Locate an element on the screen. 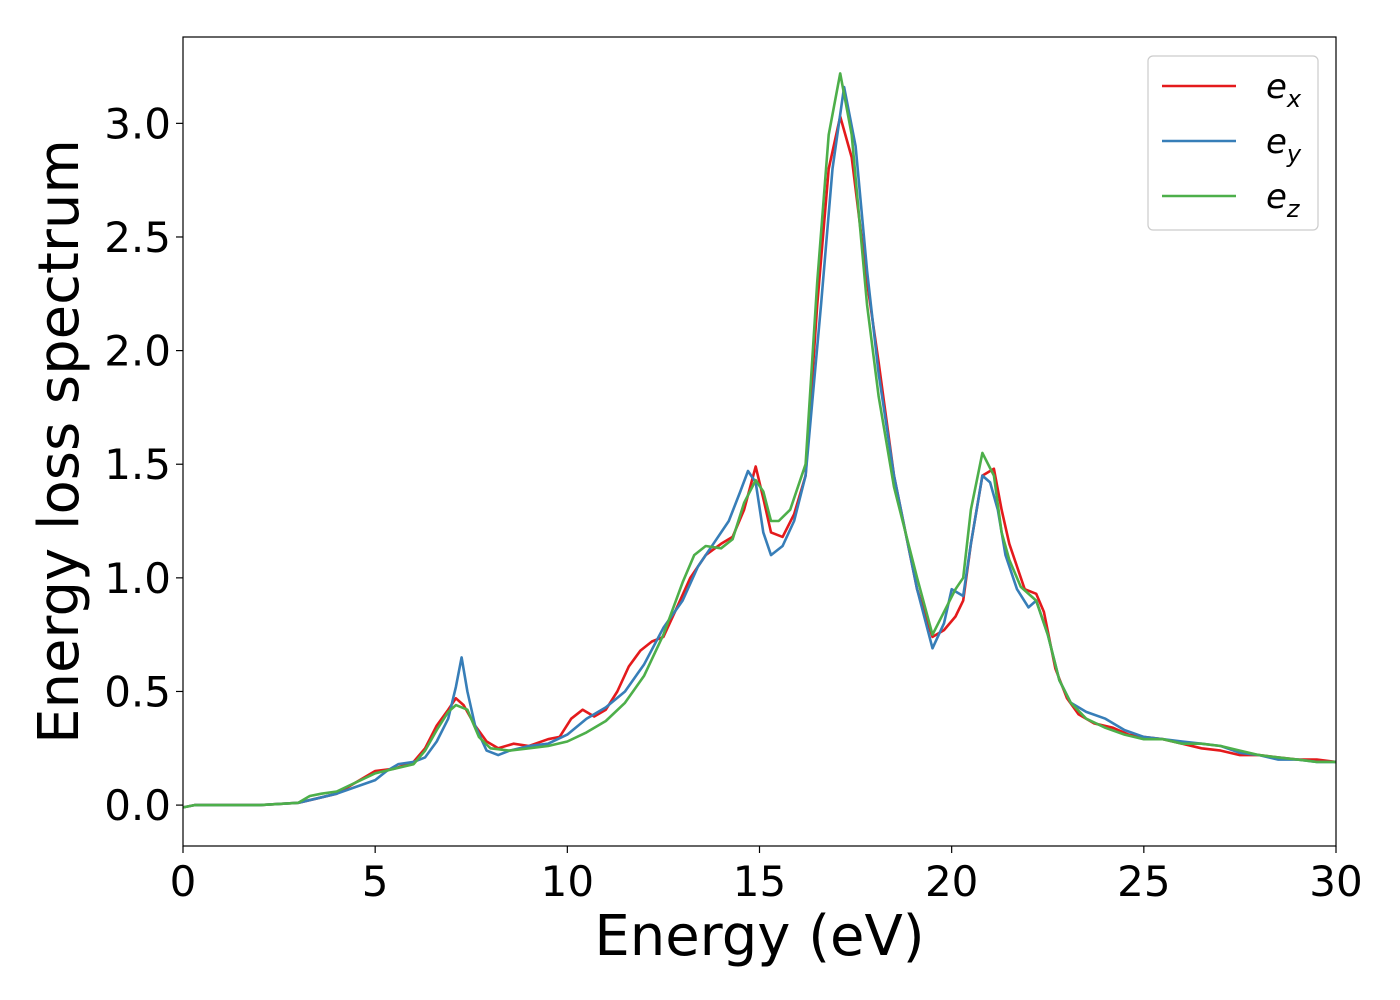 This screenshot has width=1400, height=1000. y-tick-label: 0.0 is located at coordinates (137, 805).